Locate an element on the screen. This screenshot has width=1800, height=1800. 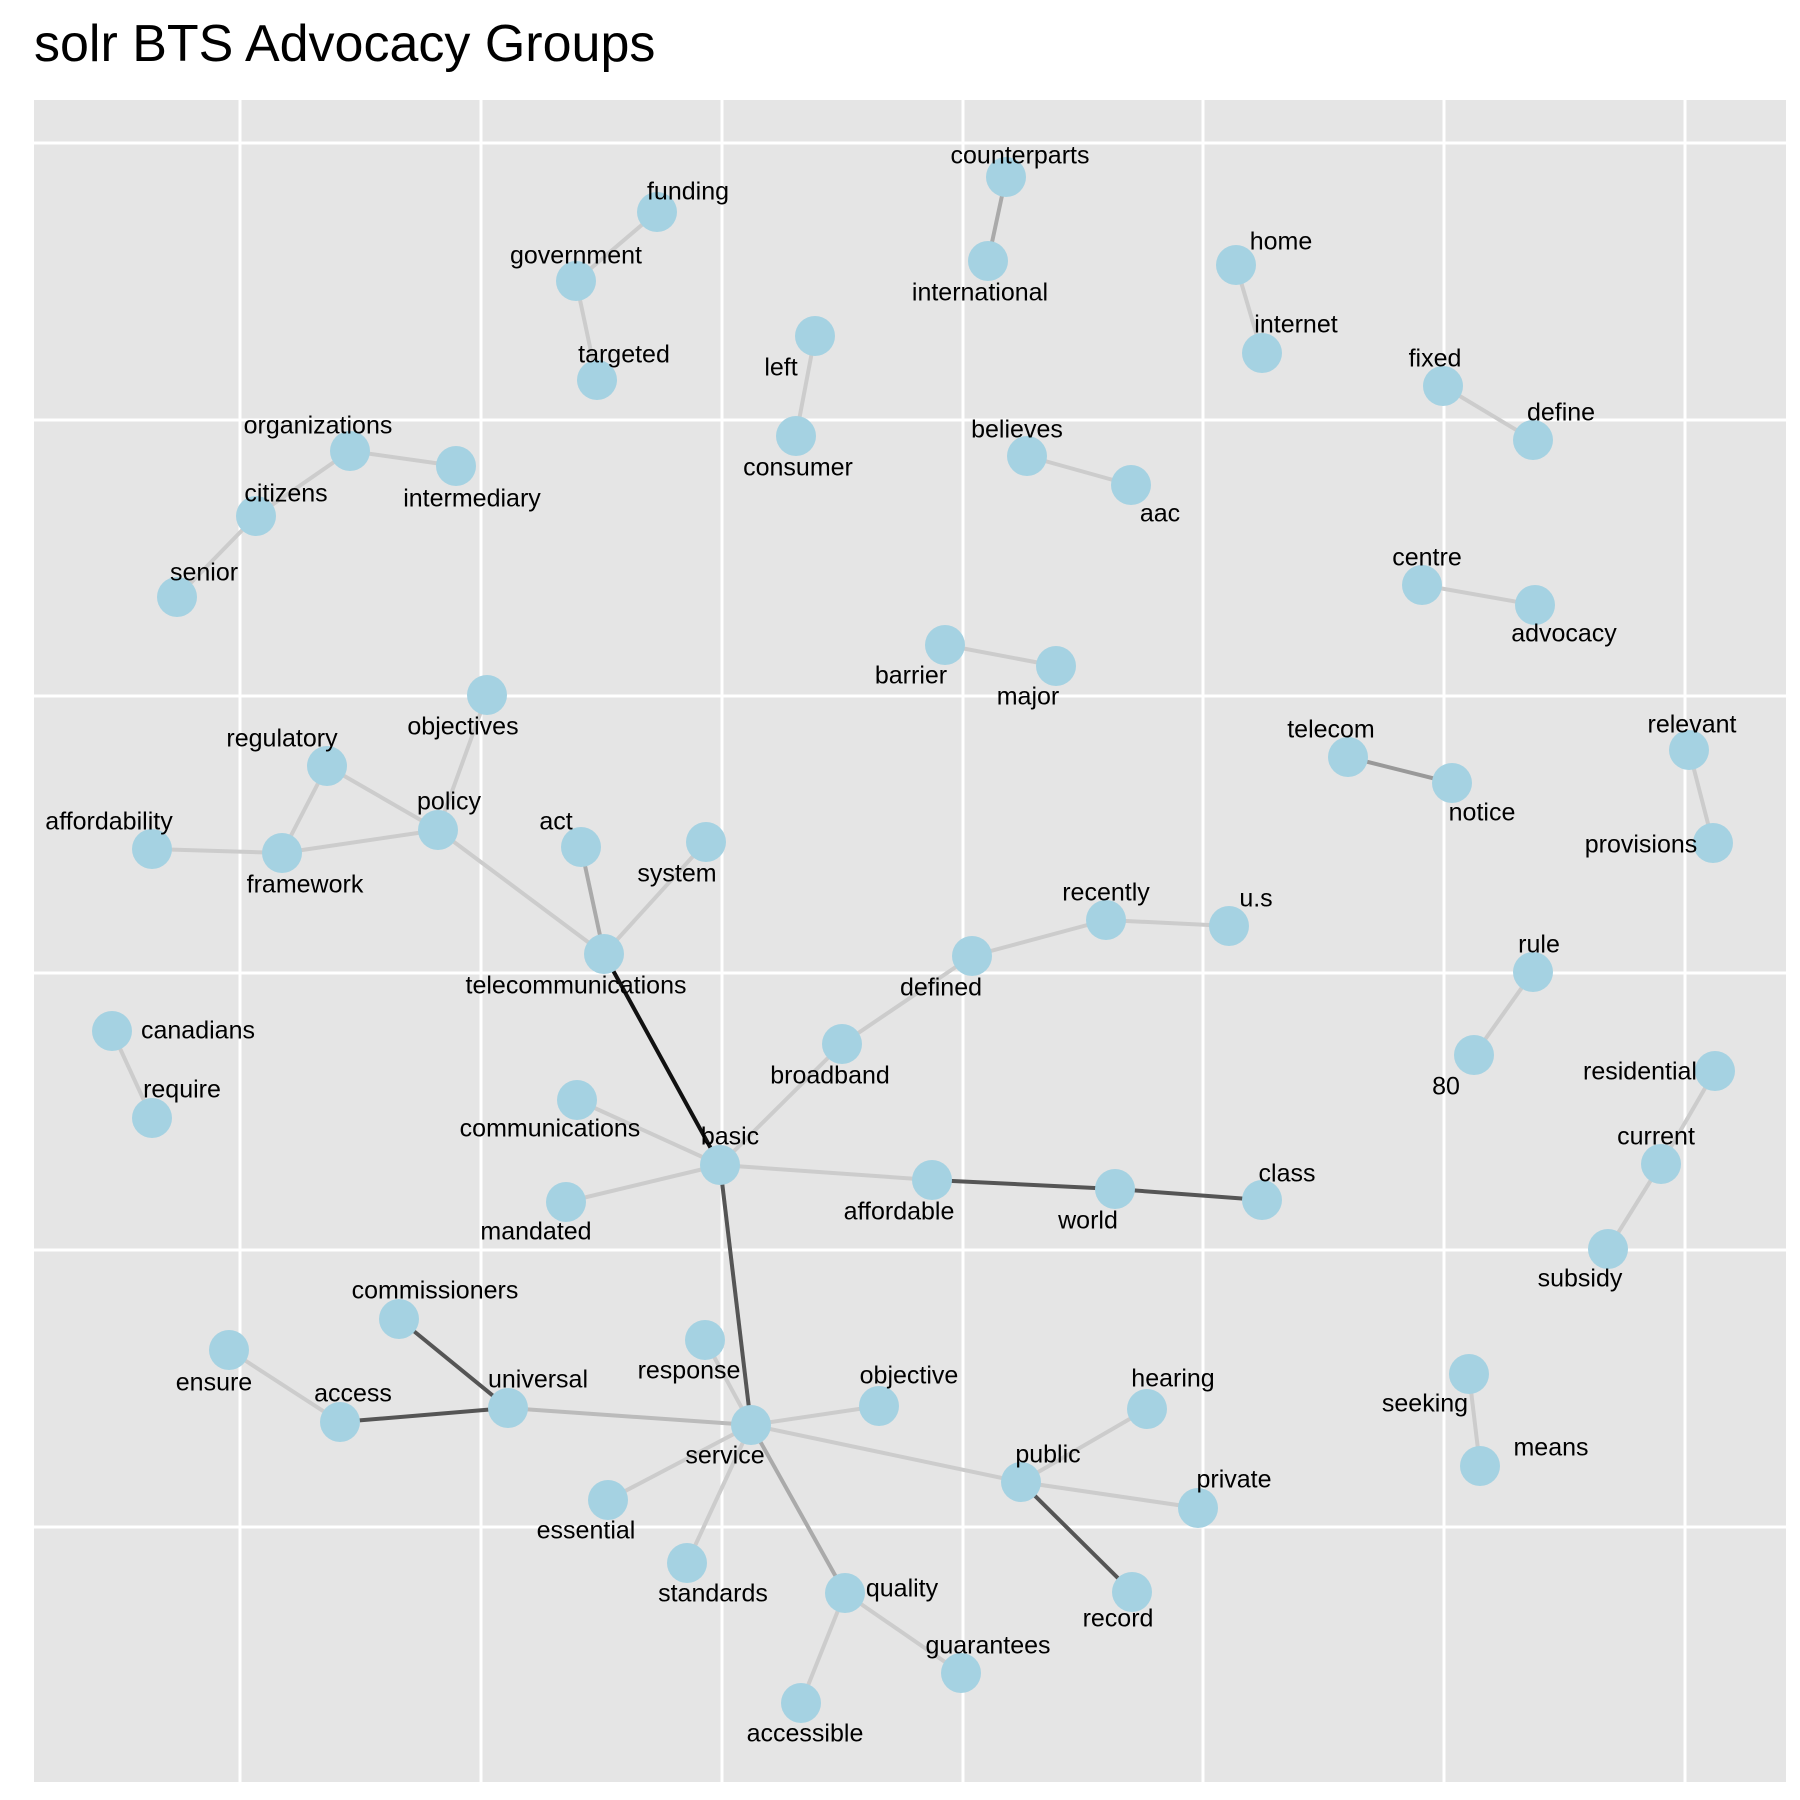
node-label-current: current is located at coordinates (1656, 1137).